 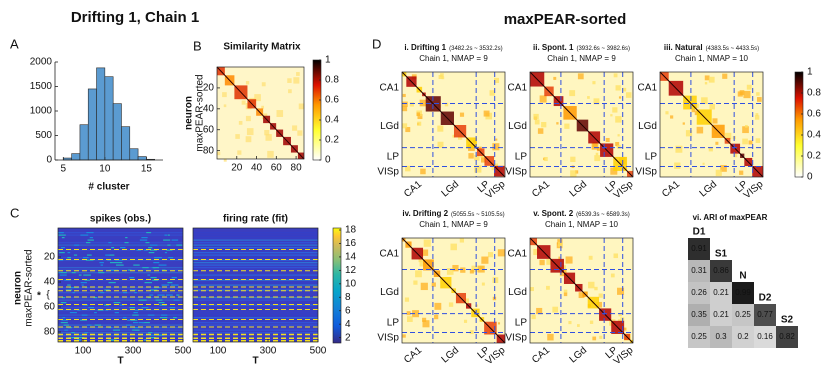 I want to click on panel-title-name: v. Spont. 2, so click(x=553, y=213).